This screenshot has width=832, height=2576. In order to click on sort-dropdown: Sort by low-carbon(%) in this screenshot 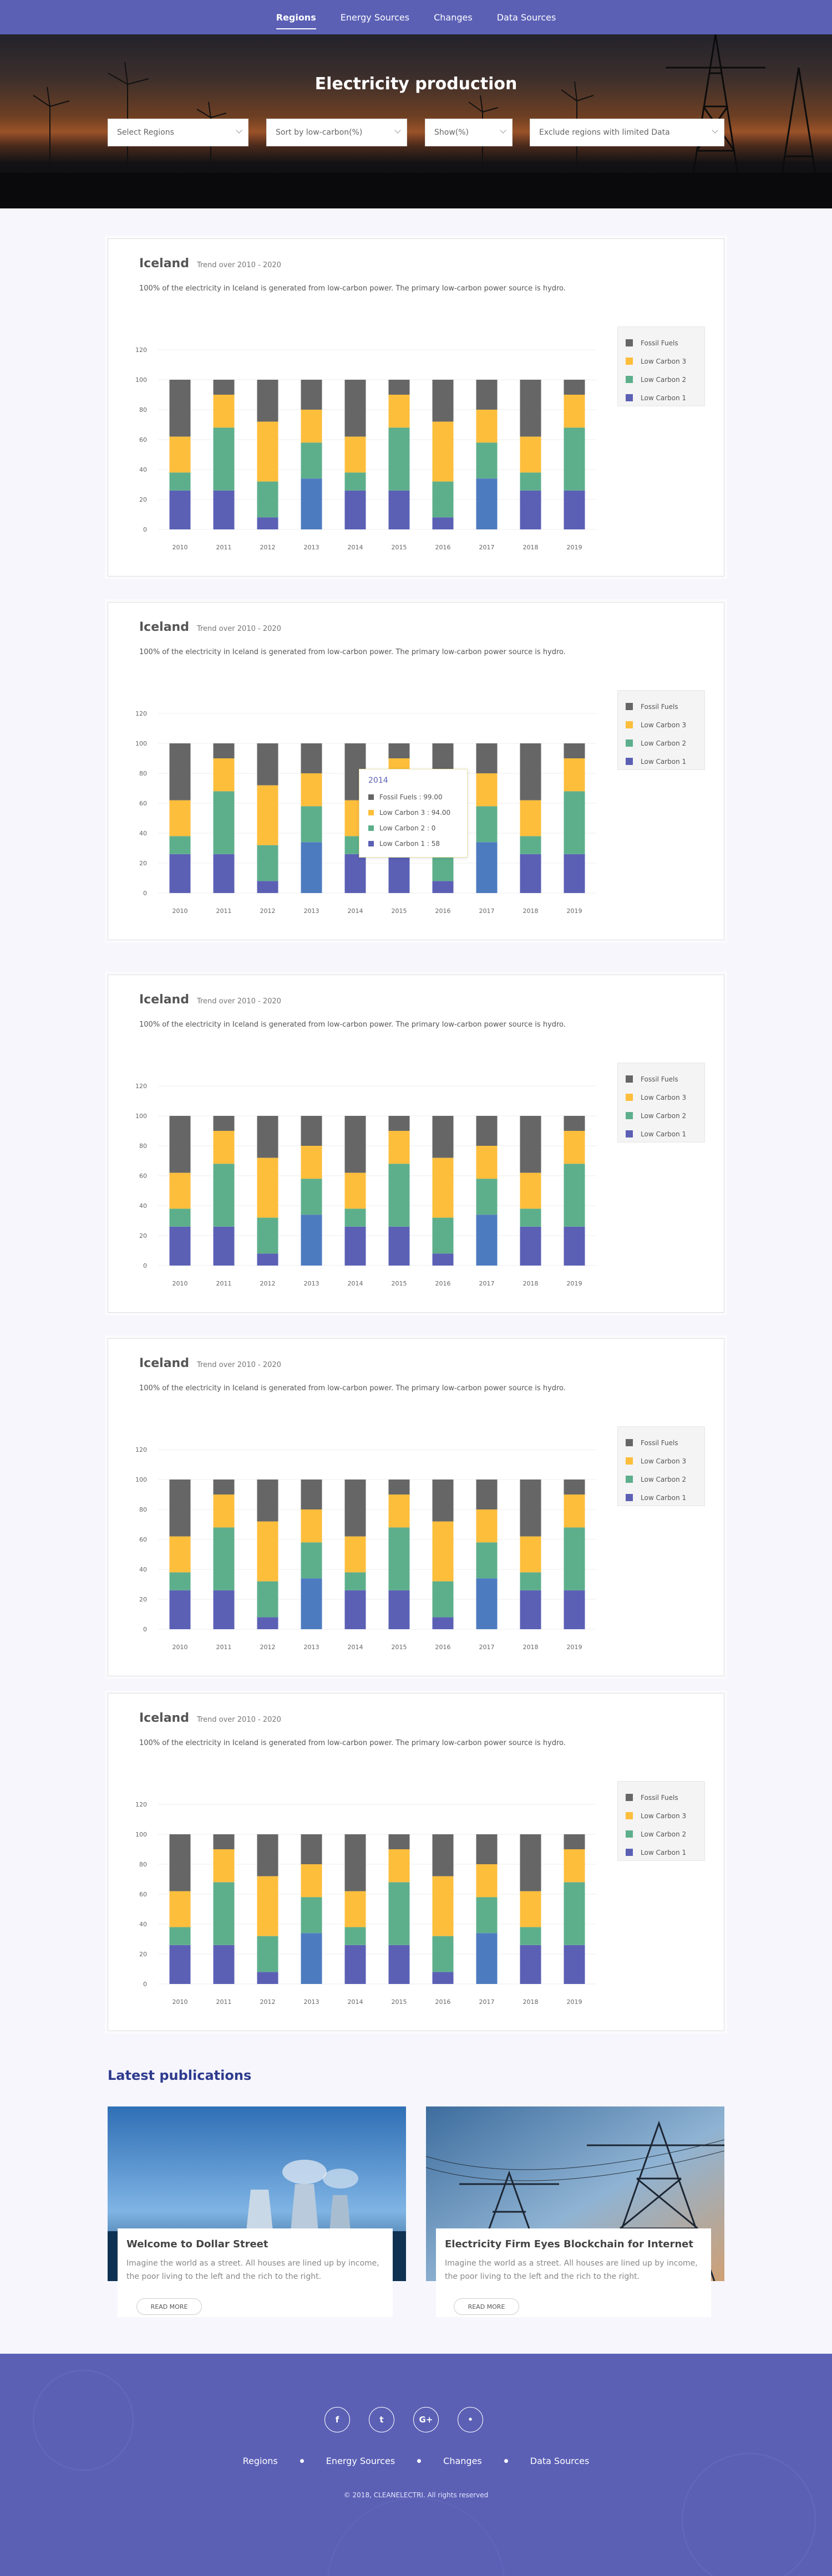, I will do `click(336, 132)`.